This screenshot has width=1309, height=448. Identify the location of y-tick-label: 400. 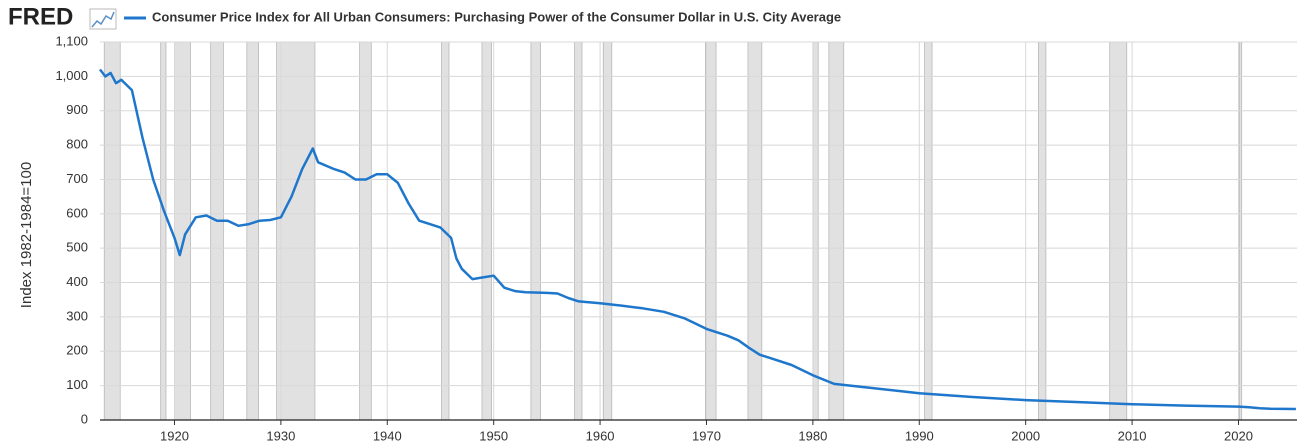
(77, 281).